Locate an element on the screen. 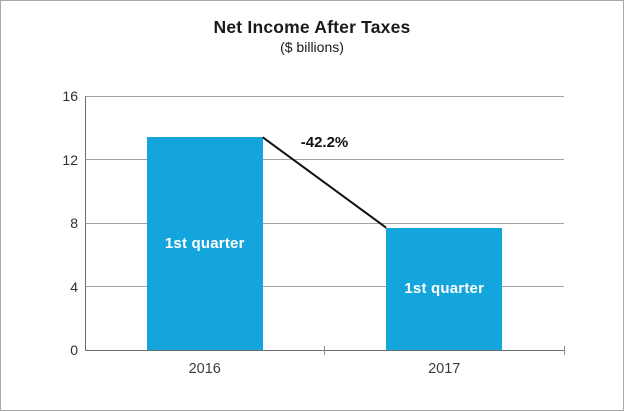 Image resolution: width=624 pixels, height=411 pixels. y-tick-label: 4 is located at coordinates (74, 286).